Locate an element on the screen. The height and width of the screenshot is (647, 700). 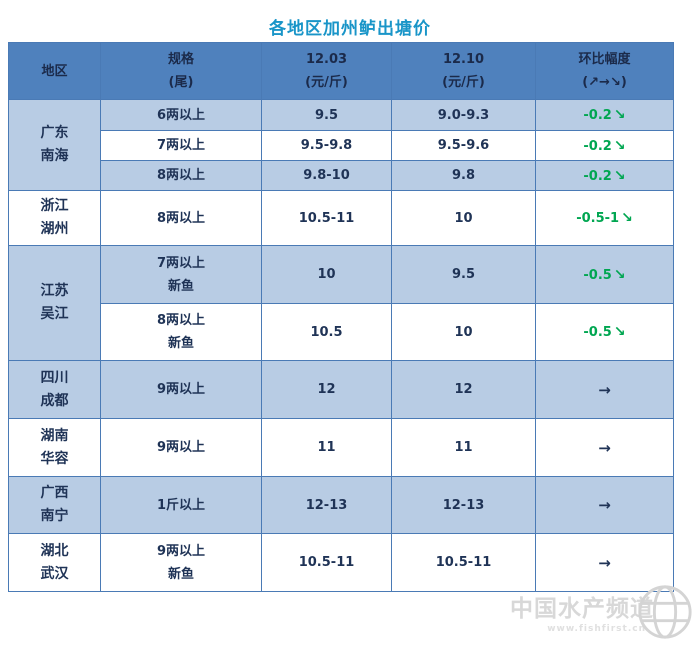
price-1210-cell: 9.0-9.3 is located at coordinates (463, 115).